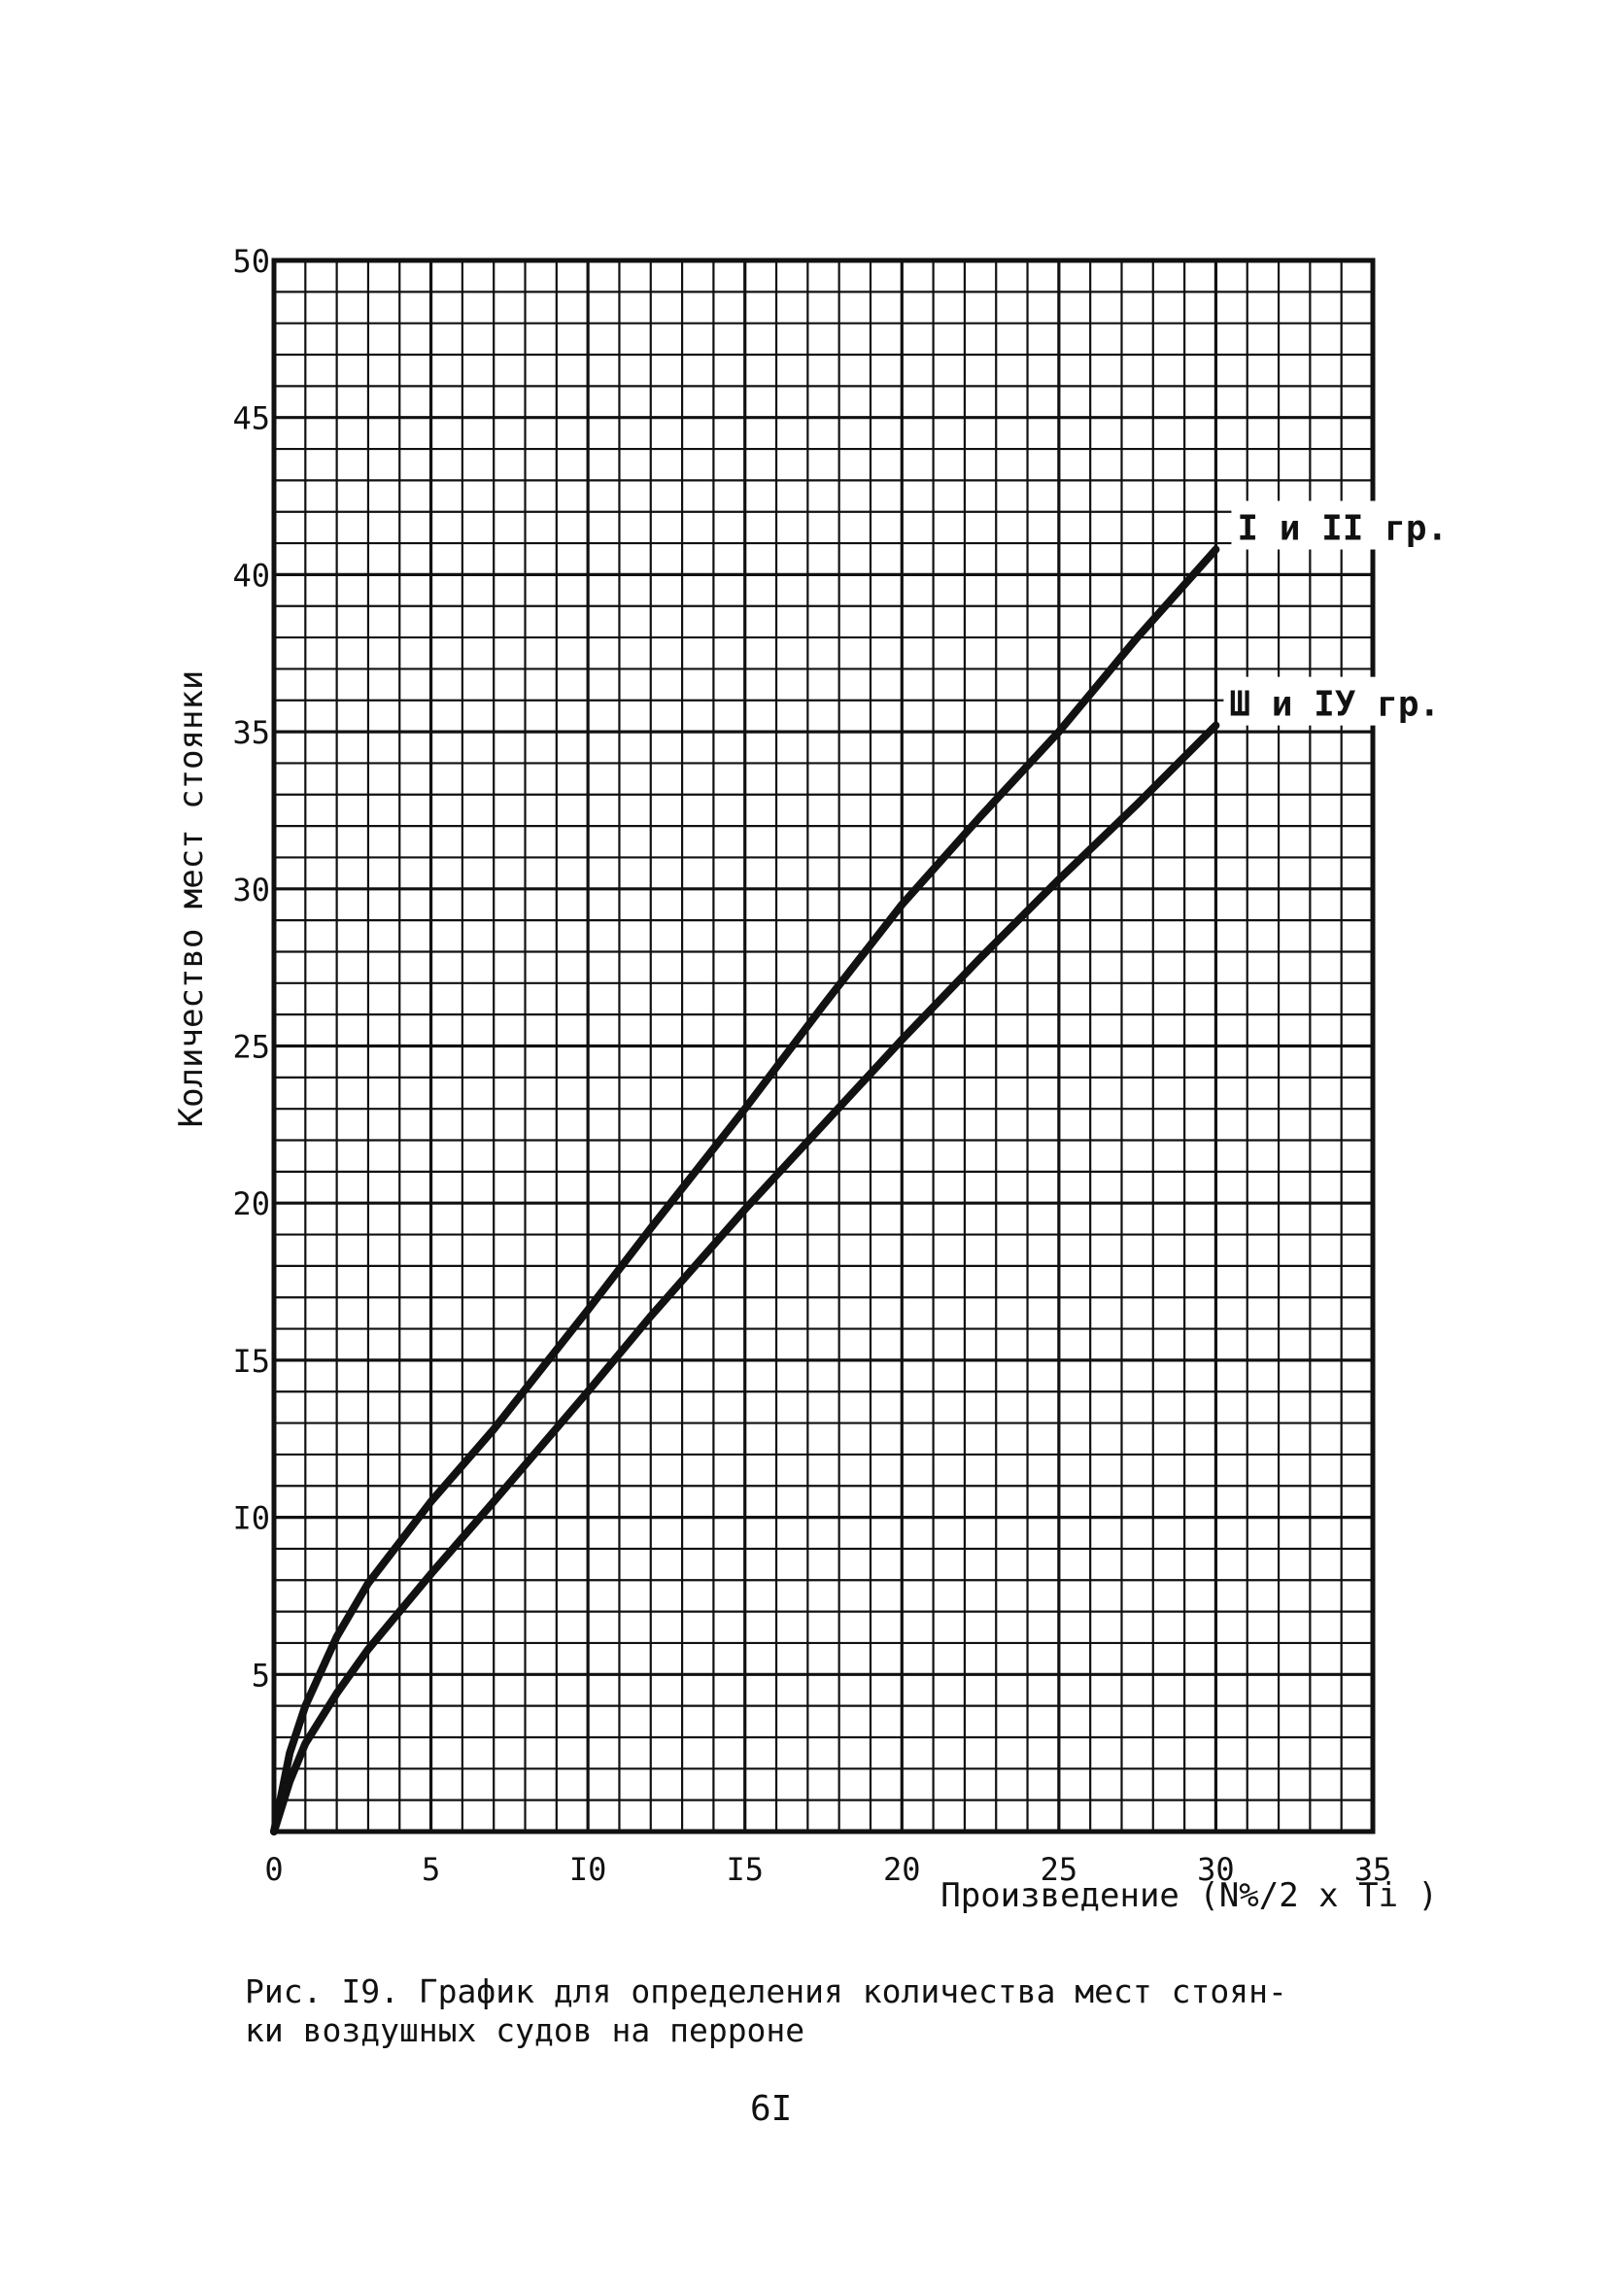 Image resolution: width=1606 pixels, height=2296 pixels. I want to click on y-axis-ticks: 5 I0 I5 20 25 30 35 40 45 50, so click(251, 968).